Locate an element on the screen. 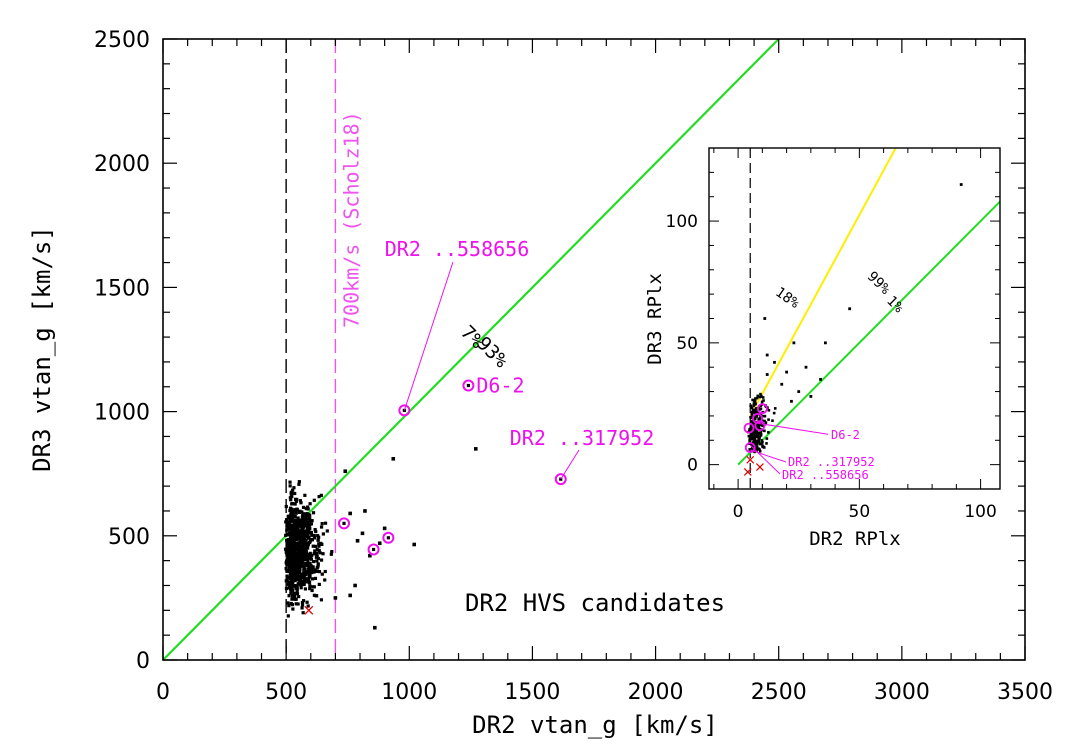  highlighted-candidate is located at coordinates (388, 537).